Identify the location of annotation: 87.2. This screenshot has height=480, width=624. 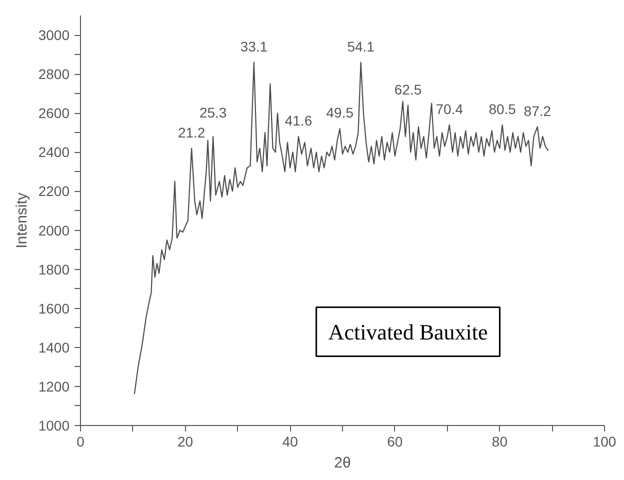
(538, 110).